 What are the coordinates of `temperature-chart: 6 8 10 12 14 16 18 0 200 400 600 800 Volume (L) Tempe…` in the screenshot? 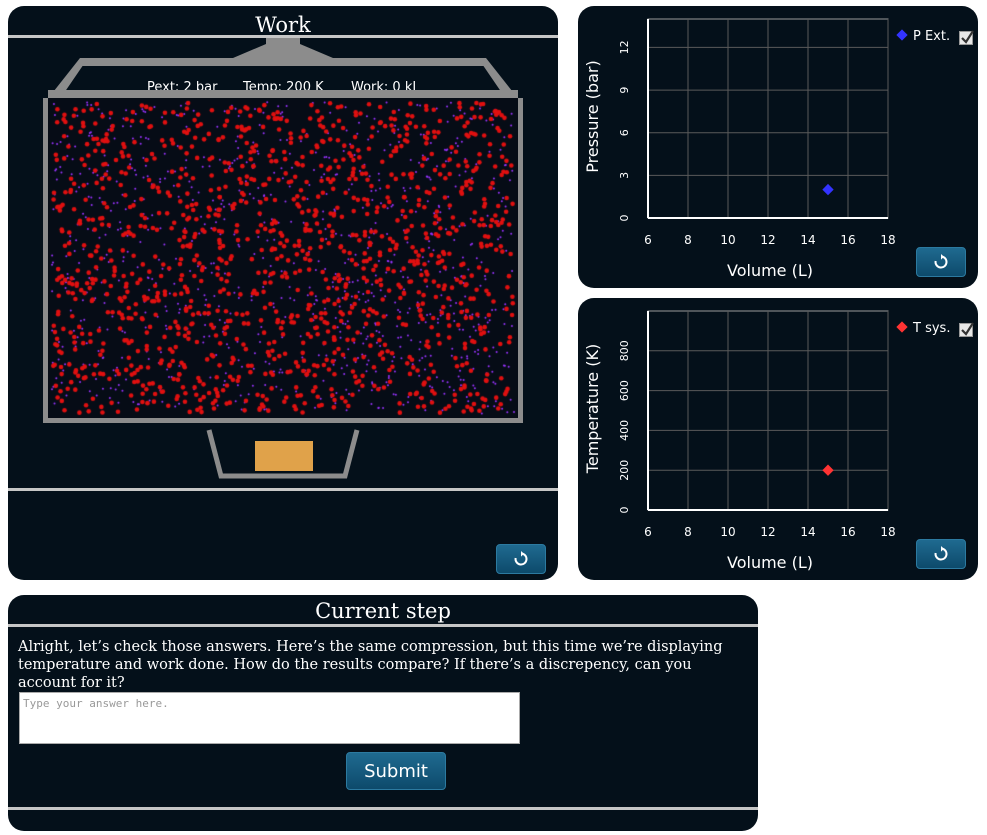 It's located at (739, 441).